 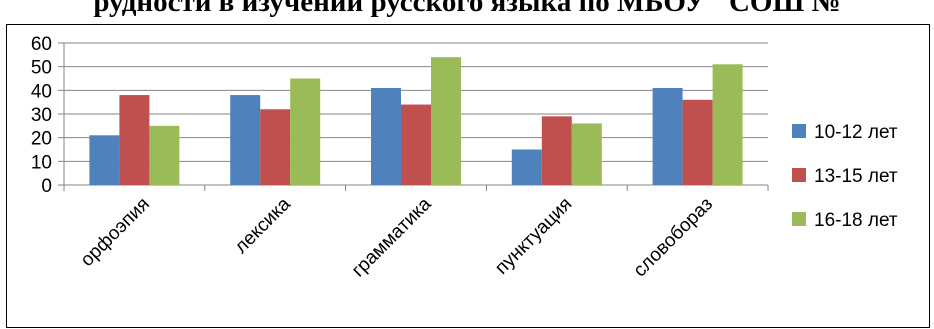 What do you see at coordinates (41, 44) in the screenshot?
I see `y-tick-label: 60` at bounding box center [41, 44].